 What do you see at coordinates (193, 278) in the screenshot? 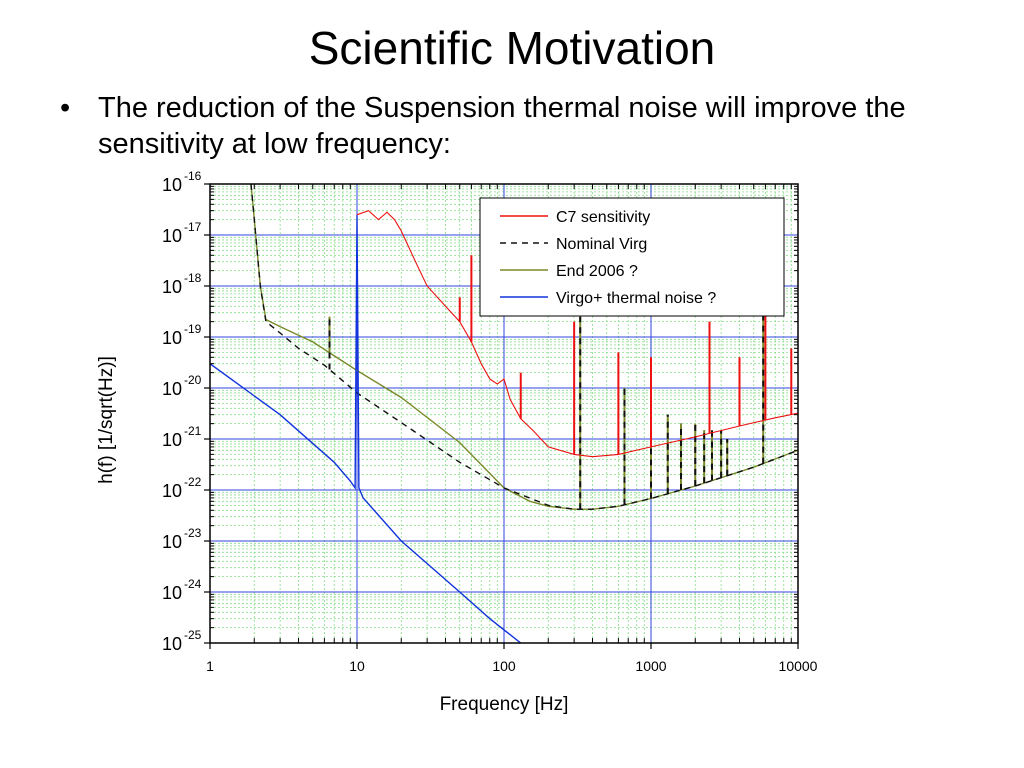
I see `y-tick-exponent: -18` at bounding box center [193, 278].